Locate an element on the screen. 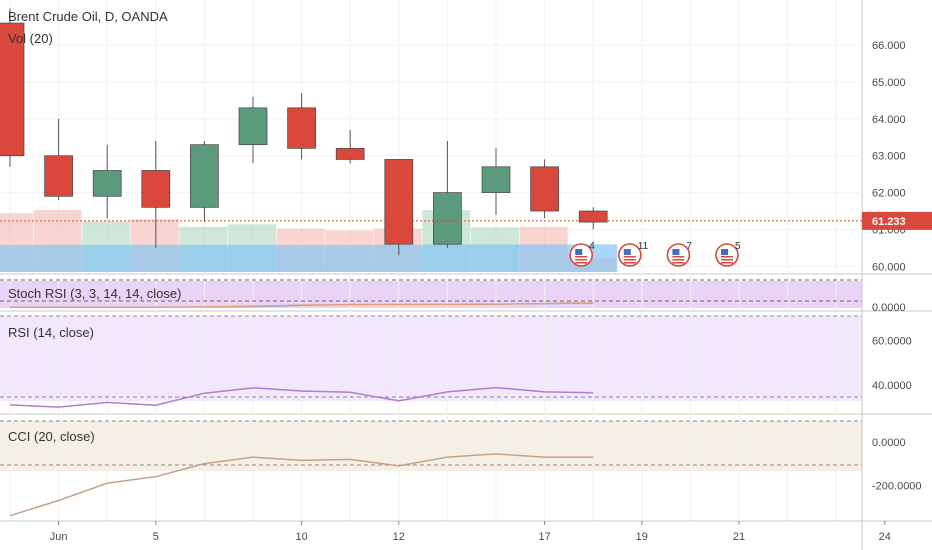 The image size is (932, 550). event-count-1: 11 is located at coordinates (643, 246).